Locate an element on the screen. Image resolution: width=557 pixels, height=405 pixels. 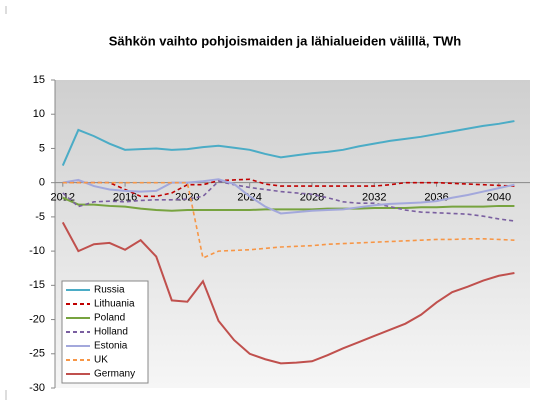
y-tick-label: -5 is located at coordinates (40, 217).